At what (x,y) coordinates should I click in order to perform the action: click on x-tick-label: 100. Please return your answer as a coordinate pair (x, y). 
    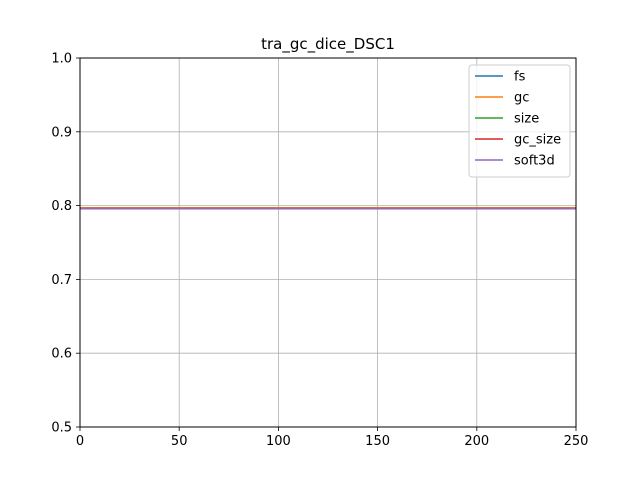
    Looking at the image, I should click on (278, 441).